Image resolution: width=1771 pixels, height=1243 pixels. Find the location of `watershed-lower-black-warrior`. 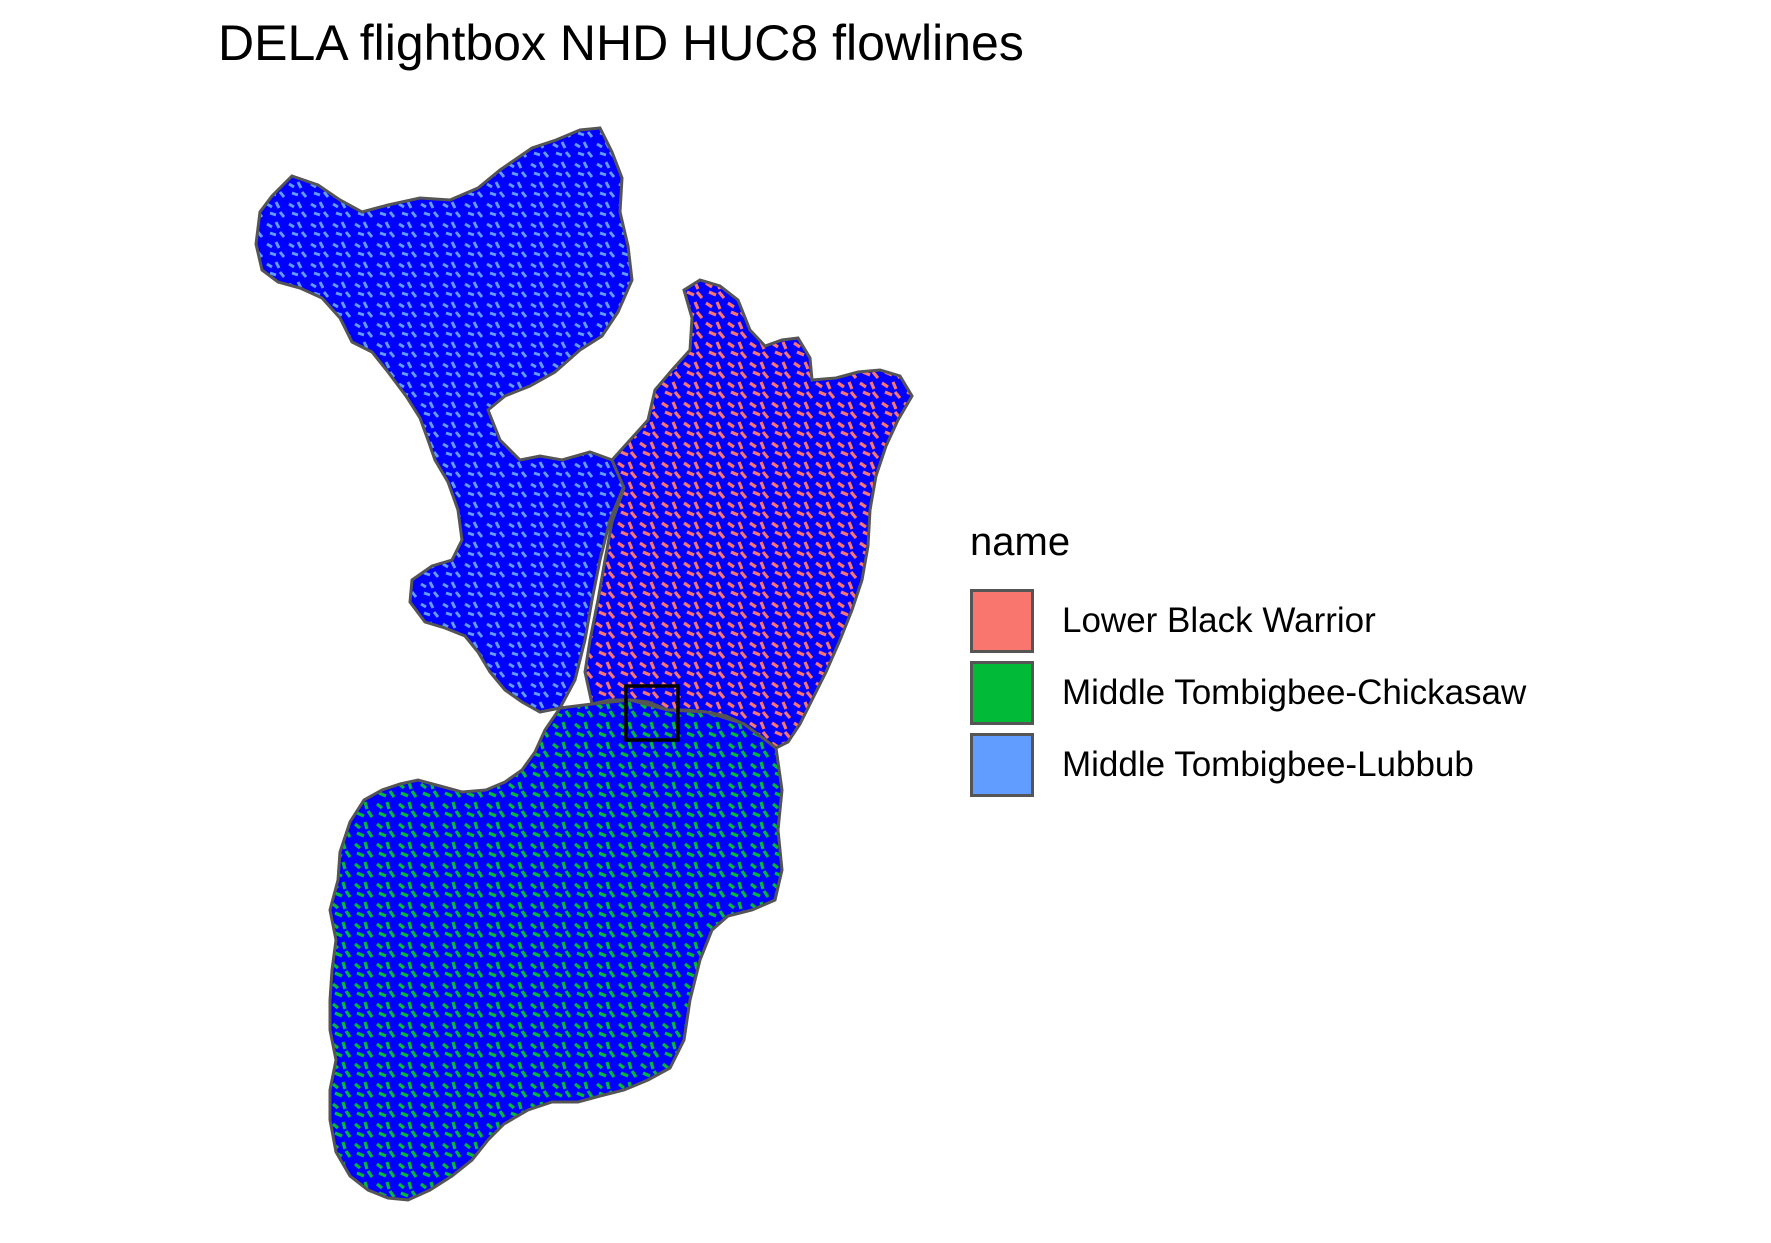

watershed-lower-black-warrior is located at coordinates (748, 514).